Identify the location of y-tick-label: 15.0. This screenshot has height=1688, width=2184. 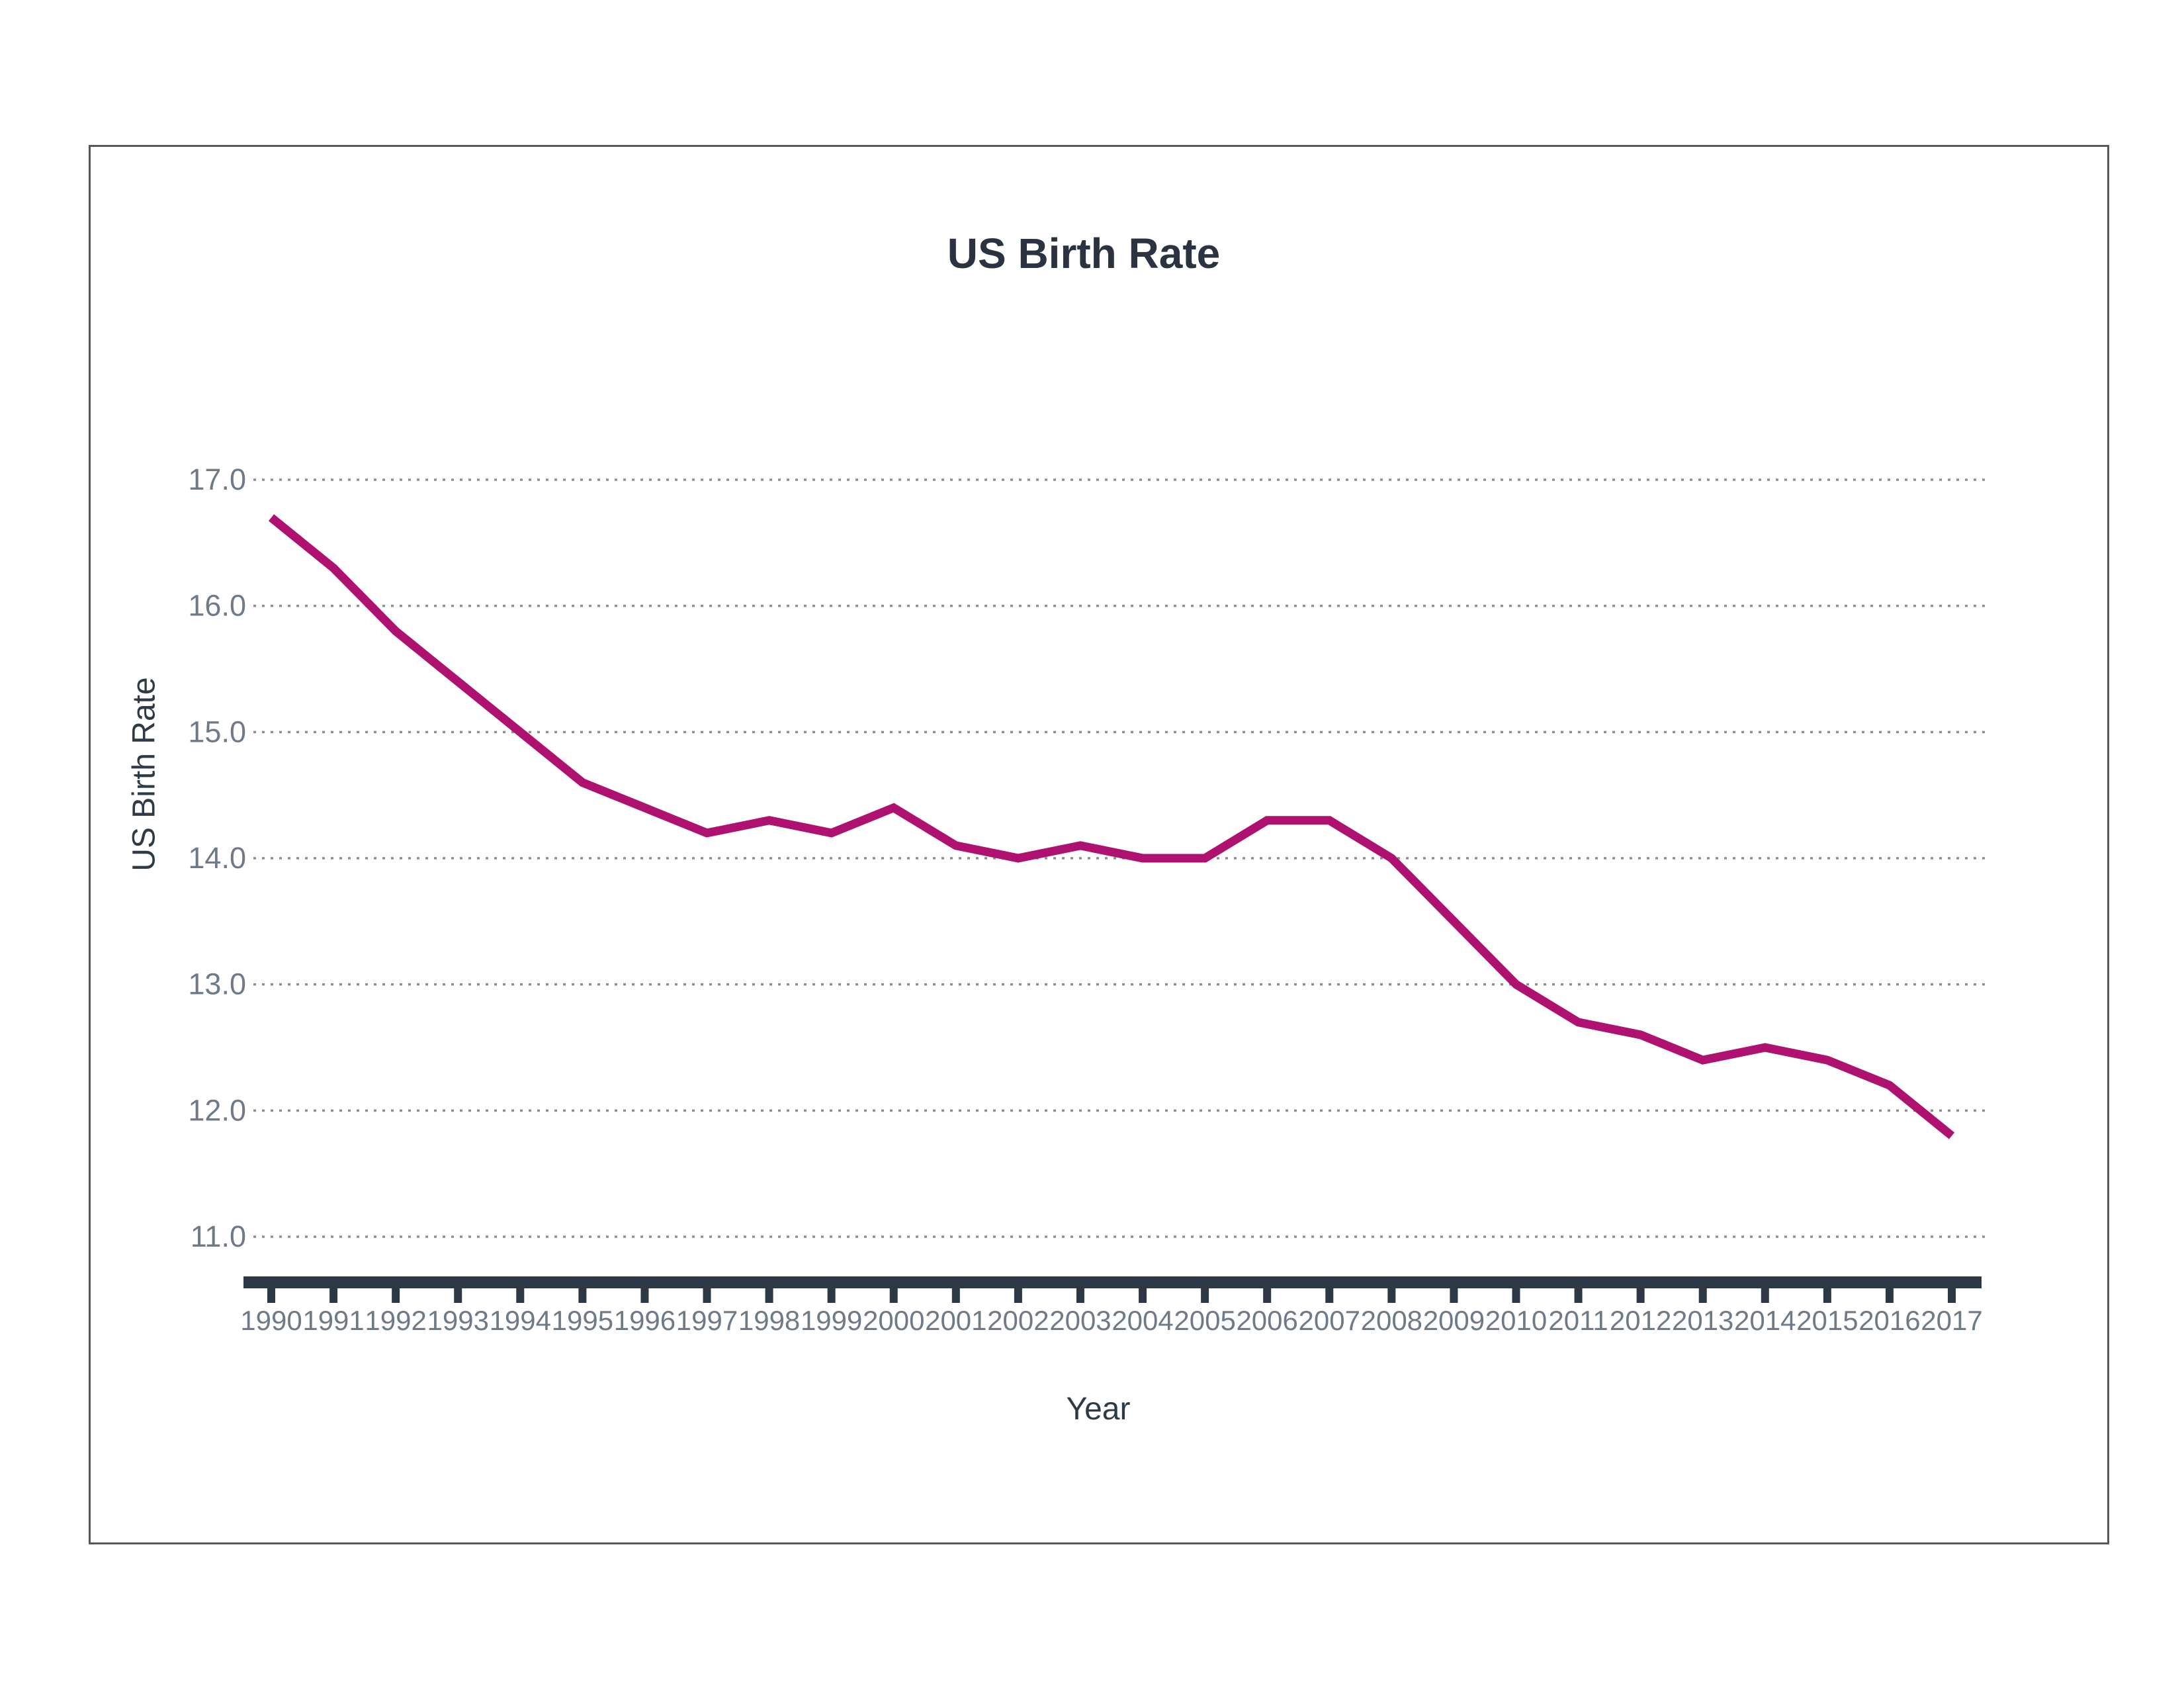
(217, 731).